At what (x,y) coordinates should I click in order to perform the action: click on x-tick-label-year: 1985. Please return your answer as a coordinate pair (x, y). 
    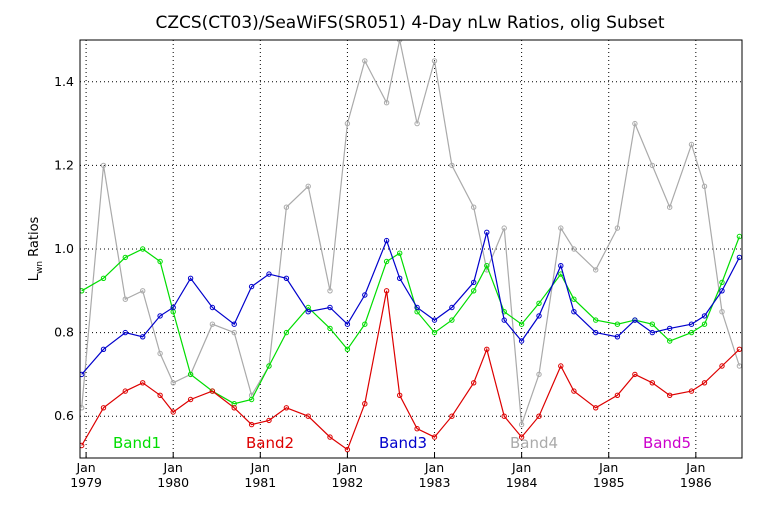
    Looking at the image, I should click on (609, 482).